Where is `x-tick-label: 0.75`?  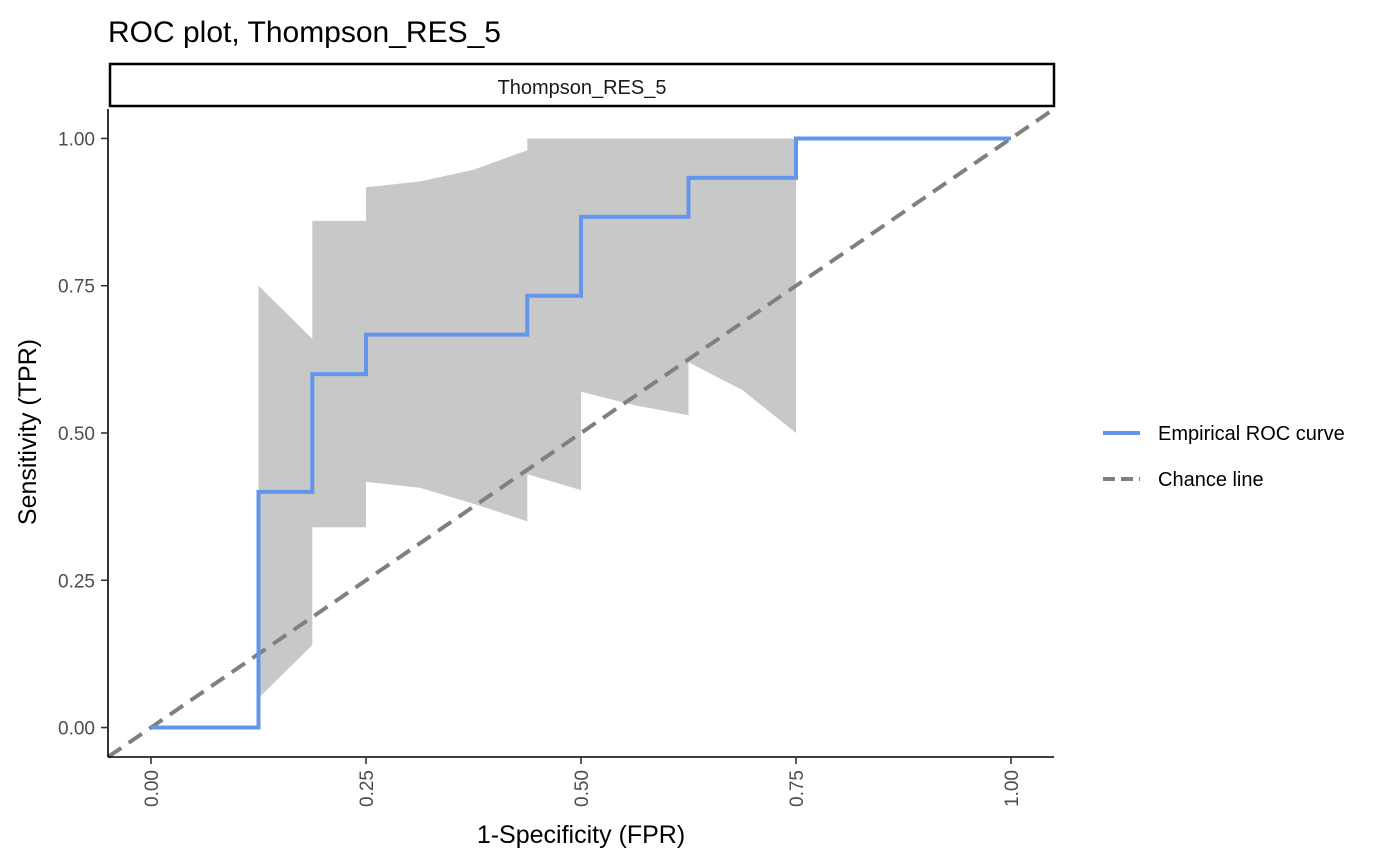
x-tick-label: 0.75 is located at coordinates (797, 788).